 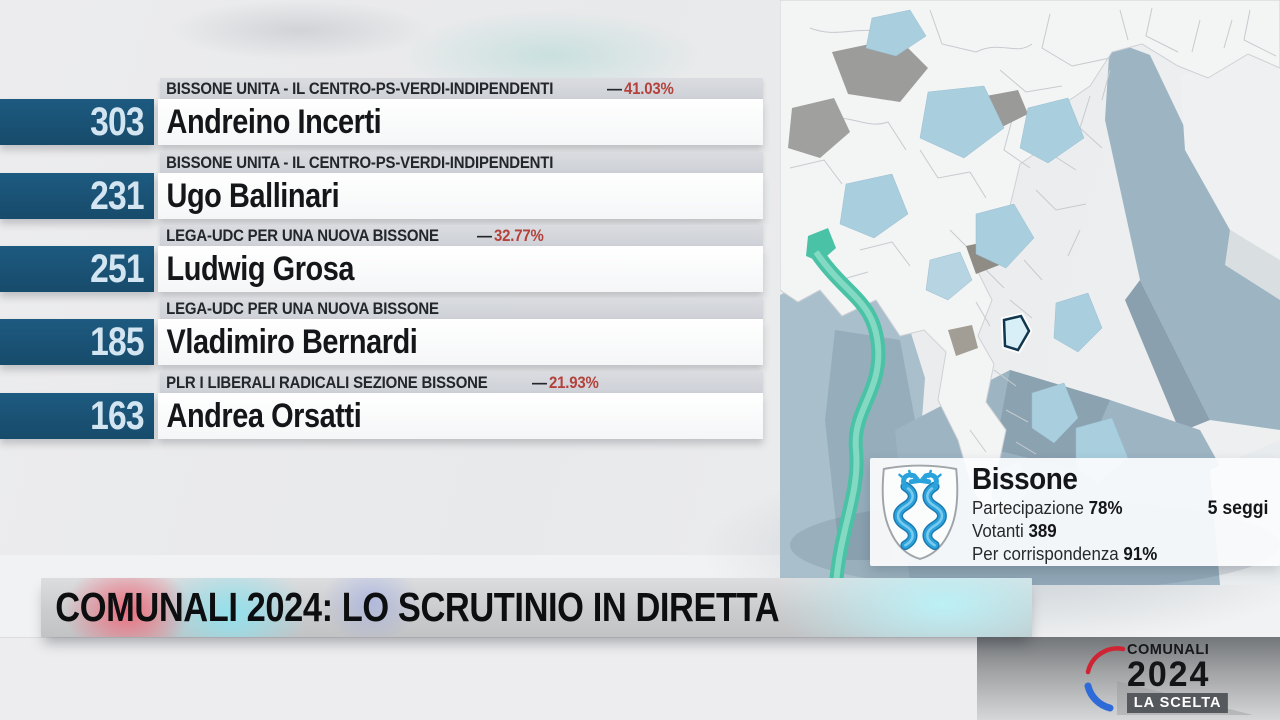 I want to click on mail-vote-stat: Per corrispondenza 91%, so click(x=1064, y=554).